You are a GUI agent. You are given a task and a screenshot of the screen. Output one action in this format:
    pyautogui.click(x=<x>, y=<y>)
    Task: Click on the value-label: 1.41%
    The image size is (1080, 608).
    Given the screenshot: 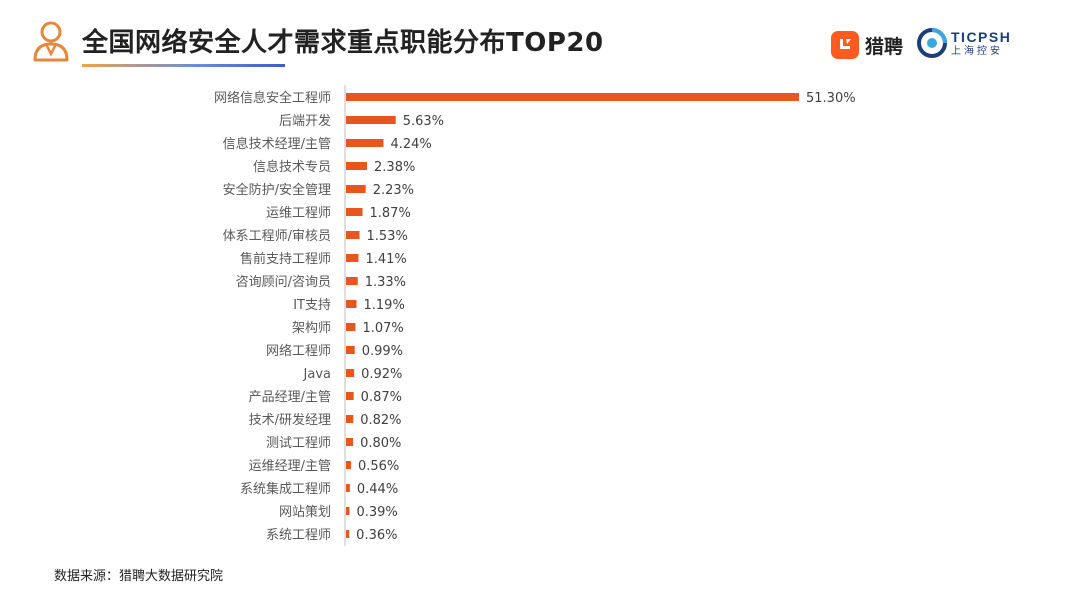 What is the action you would take?
    pyautogui.click(x=385, y=259)
    